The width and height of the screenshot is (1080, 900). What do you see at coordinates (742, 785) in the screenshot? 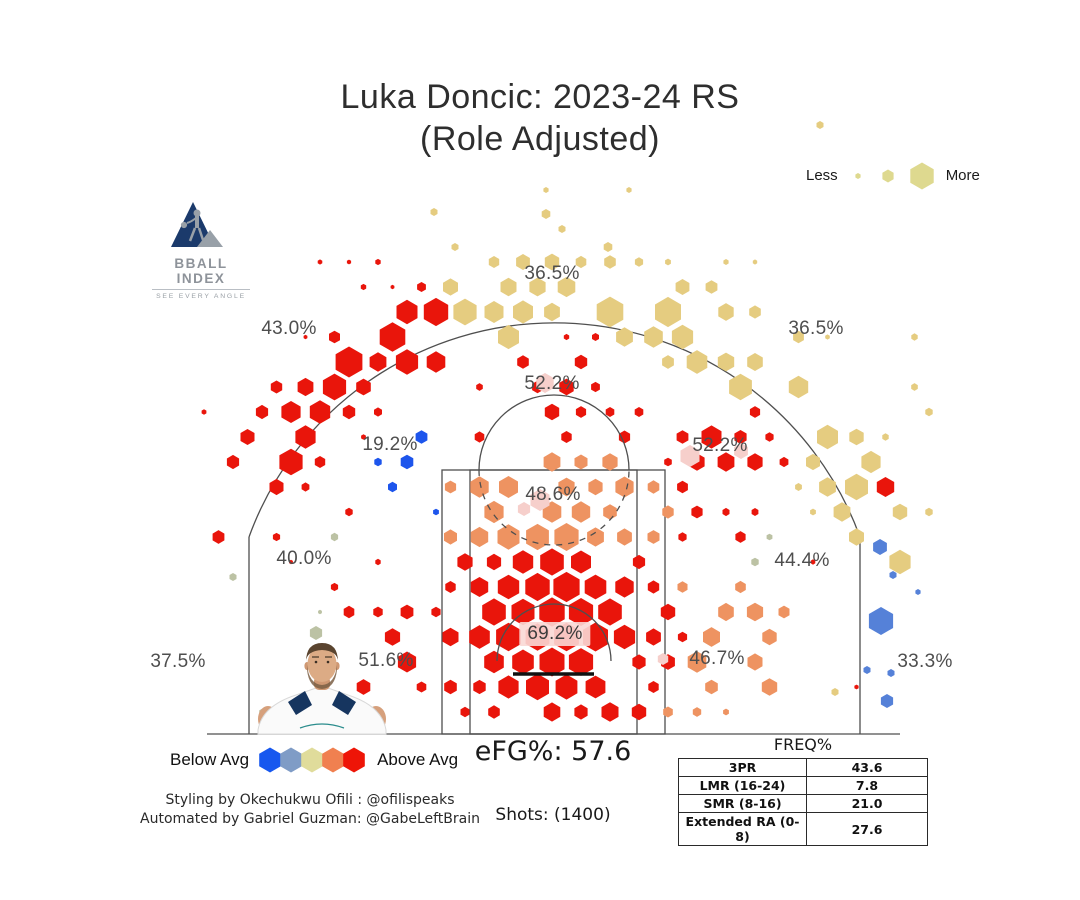
I see `freq-row-label: LMR (16-24)` at bounding box center [742, 785].